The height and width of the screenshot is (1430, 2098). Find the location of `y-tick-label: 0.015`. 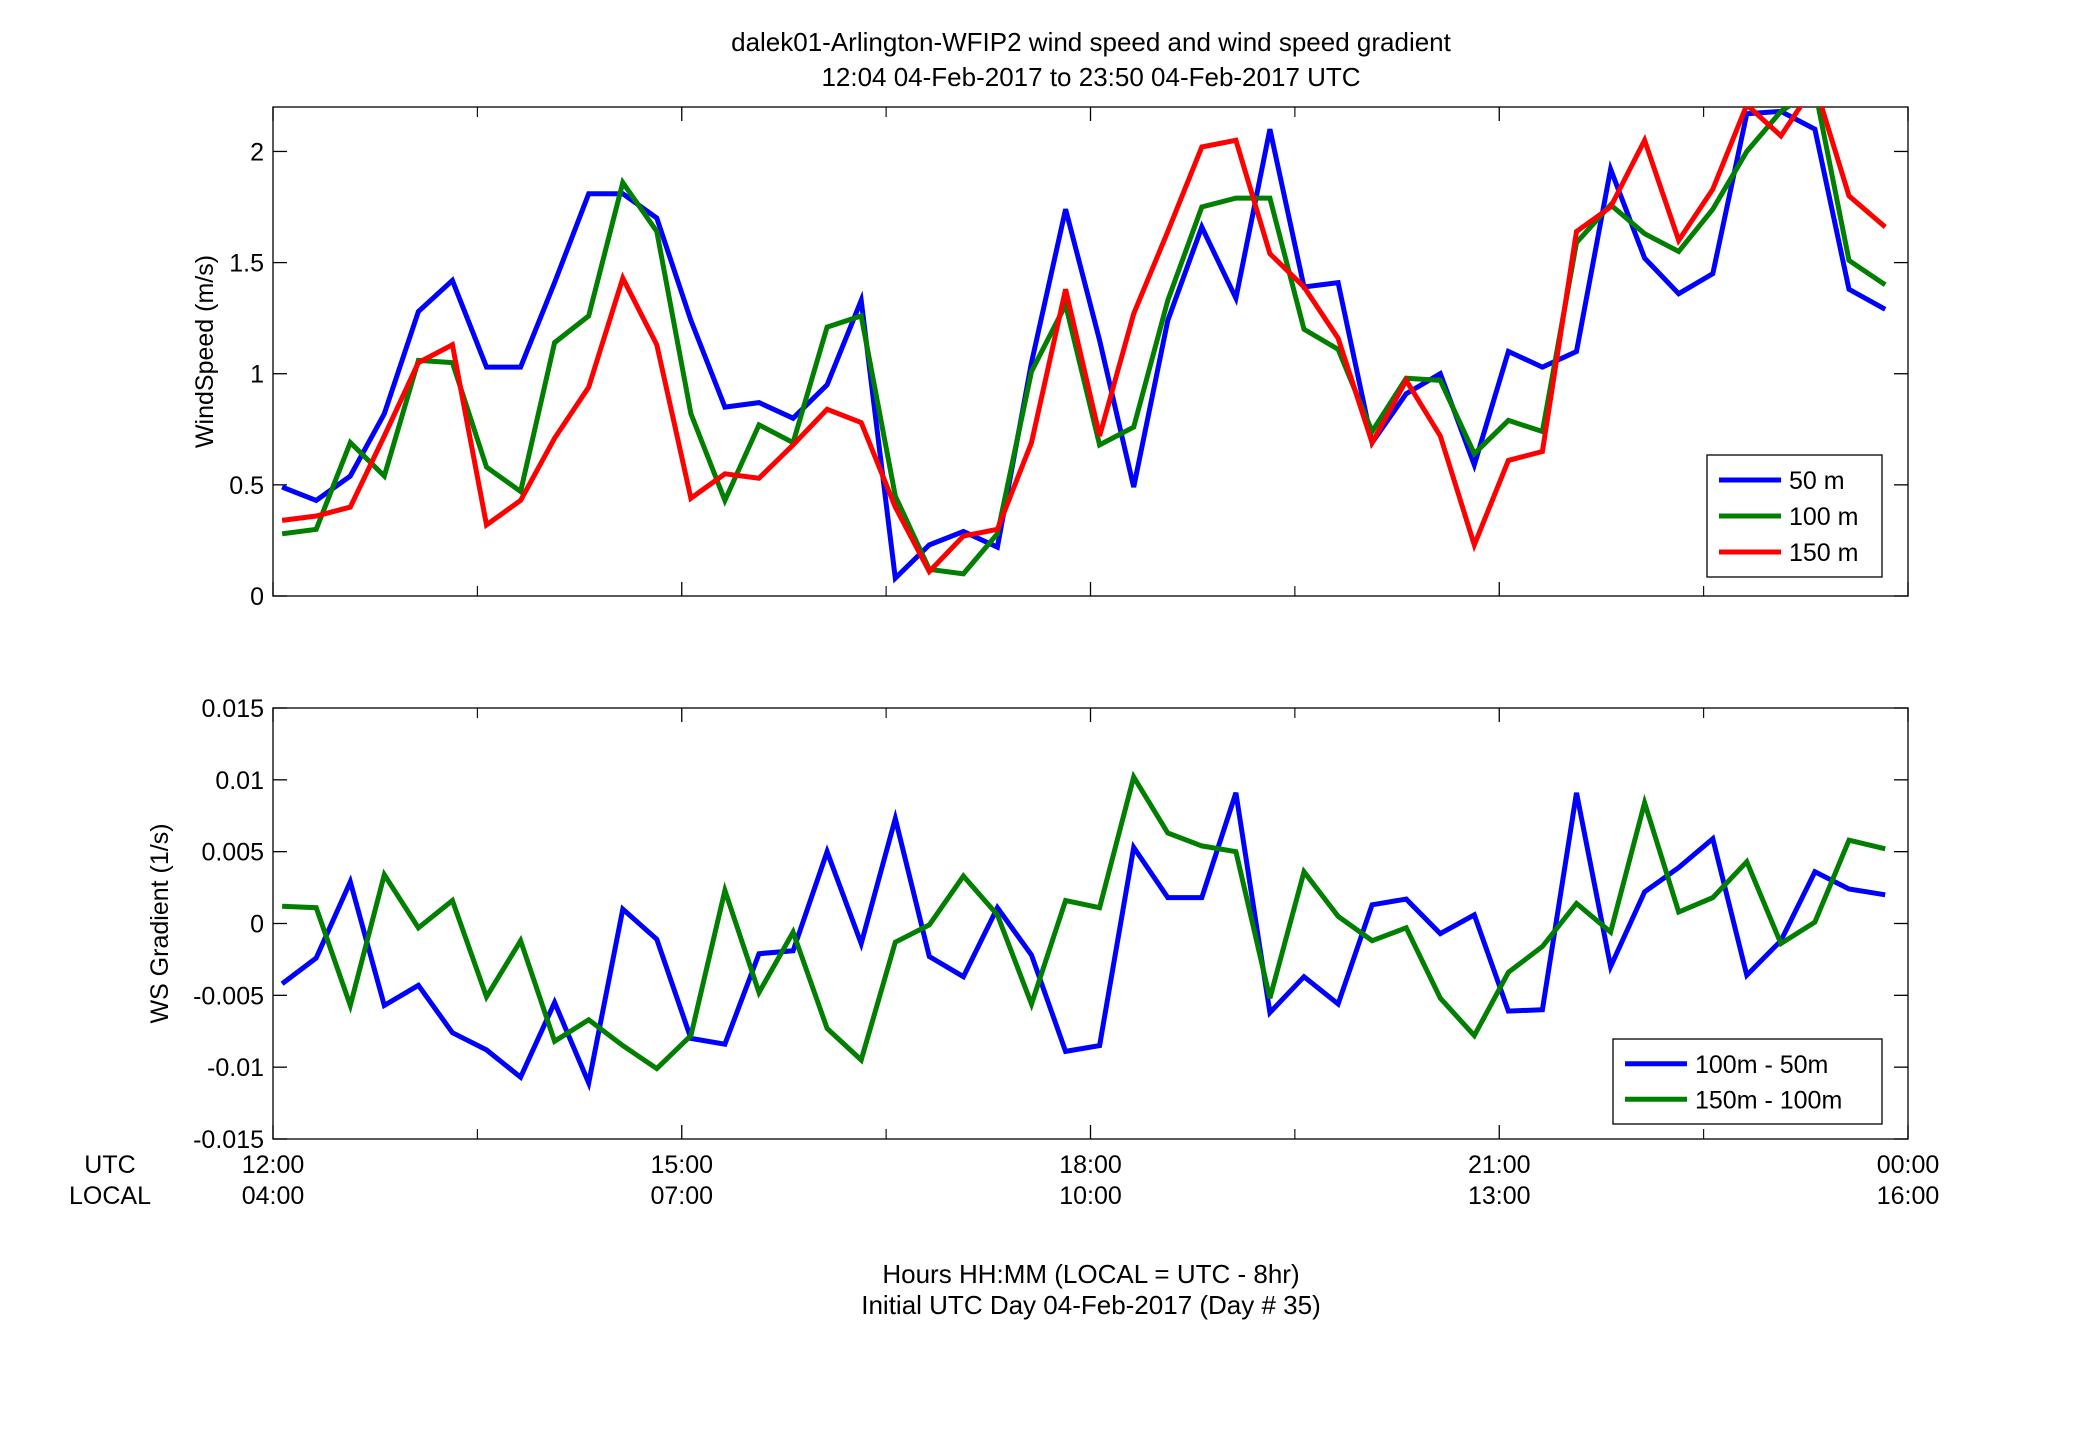

y-tick-label: 0.015 is located at coordinates (232, 709).